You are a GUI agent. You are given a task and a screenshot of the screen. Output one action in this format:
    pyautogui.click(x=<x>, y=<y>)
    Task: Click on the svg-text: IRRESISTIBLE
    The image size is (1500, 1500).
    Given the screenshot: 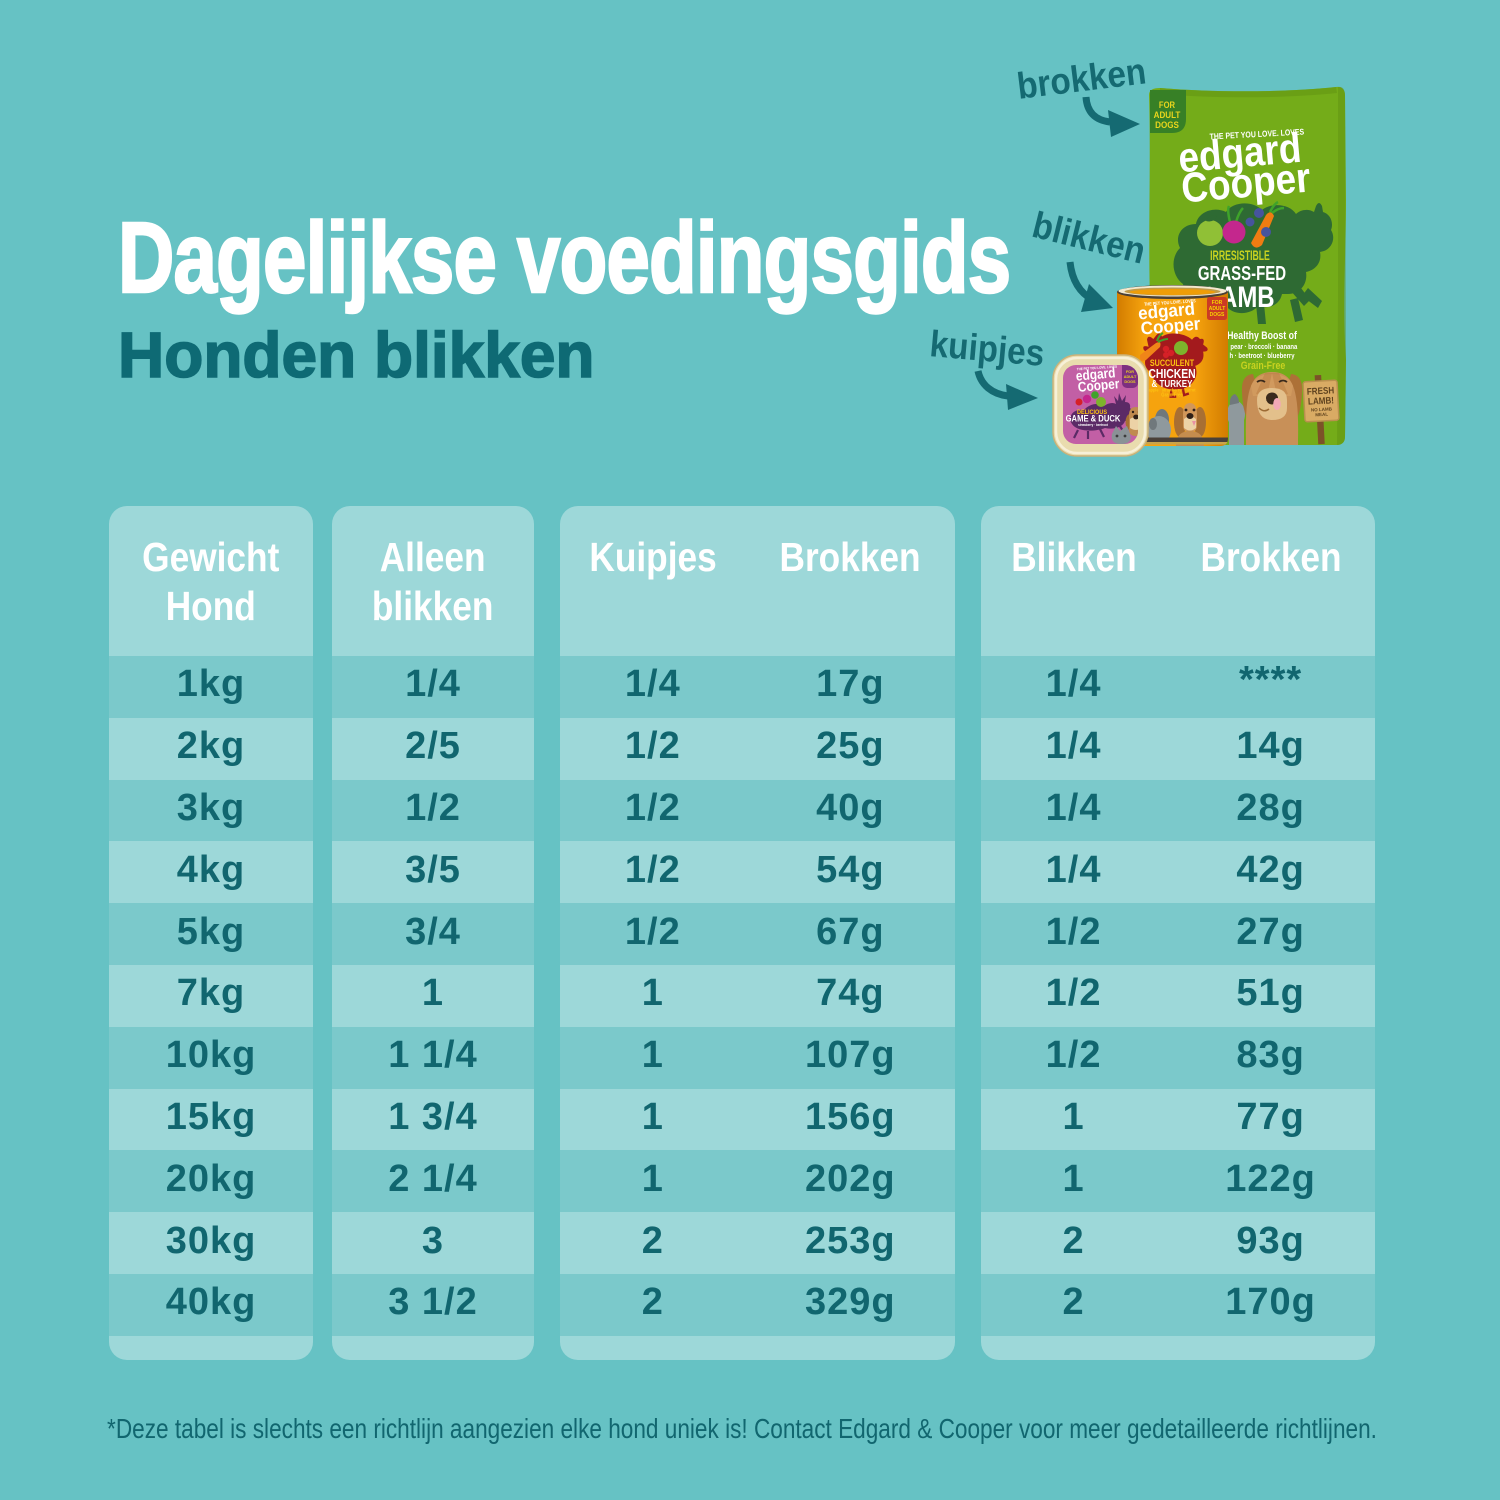 What is the action you would take?
    pyautogui.click(x=1240, y=256)
    